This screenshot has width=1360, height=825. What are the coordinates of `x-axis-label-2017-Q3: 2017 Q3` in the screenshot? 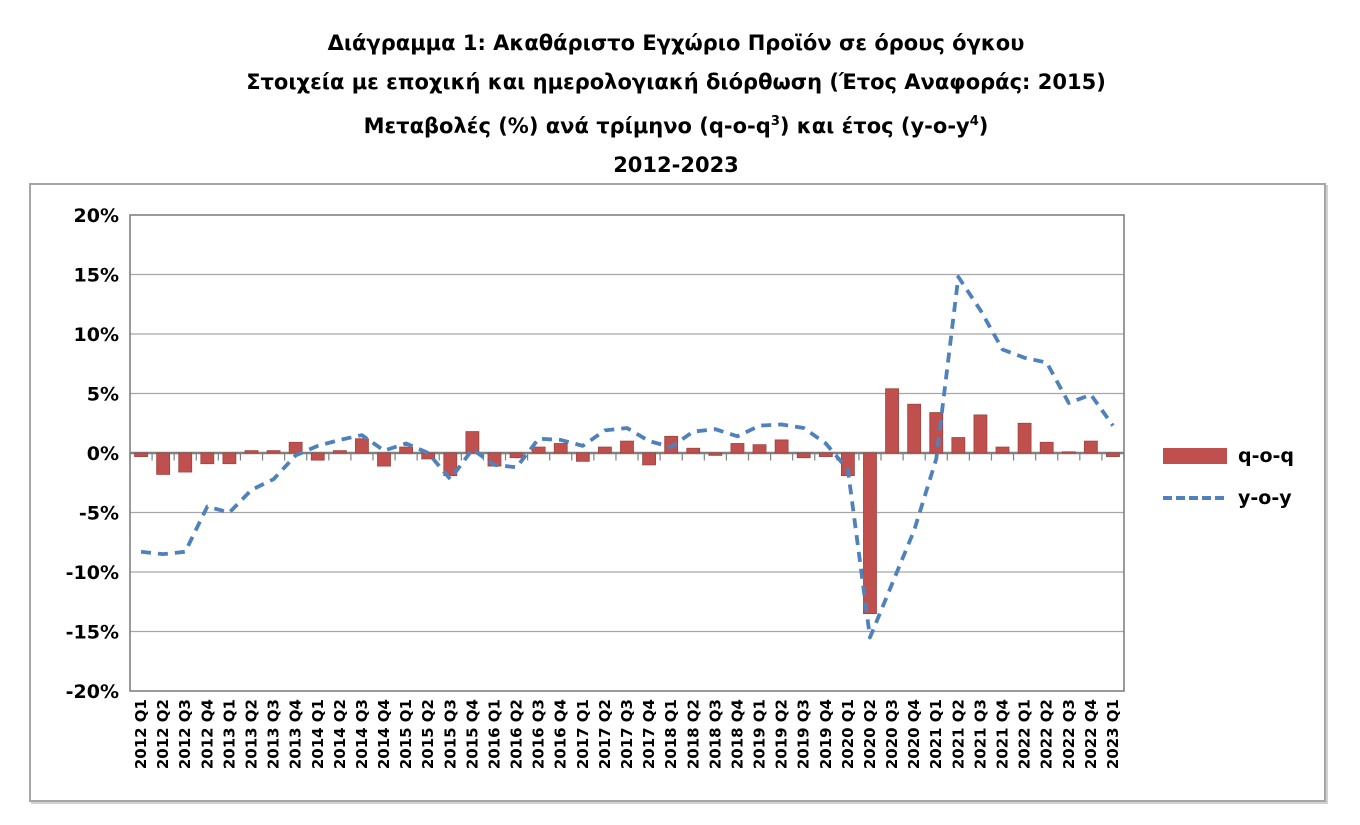 It's located at (627, 734).